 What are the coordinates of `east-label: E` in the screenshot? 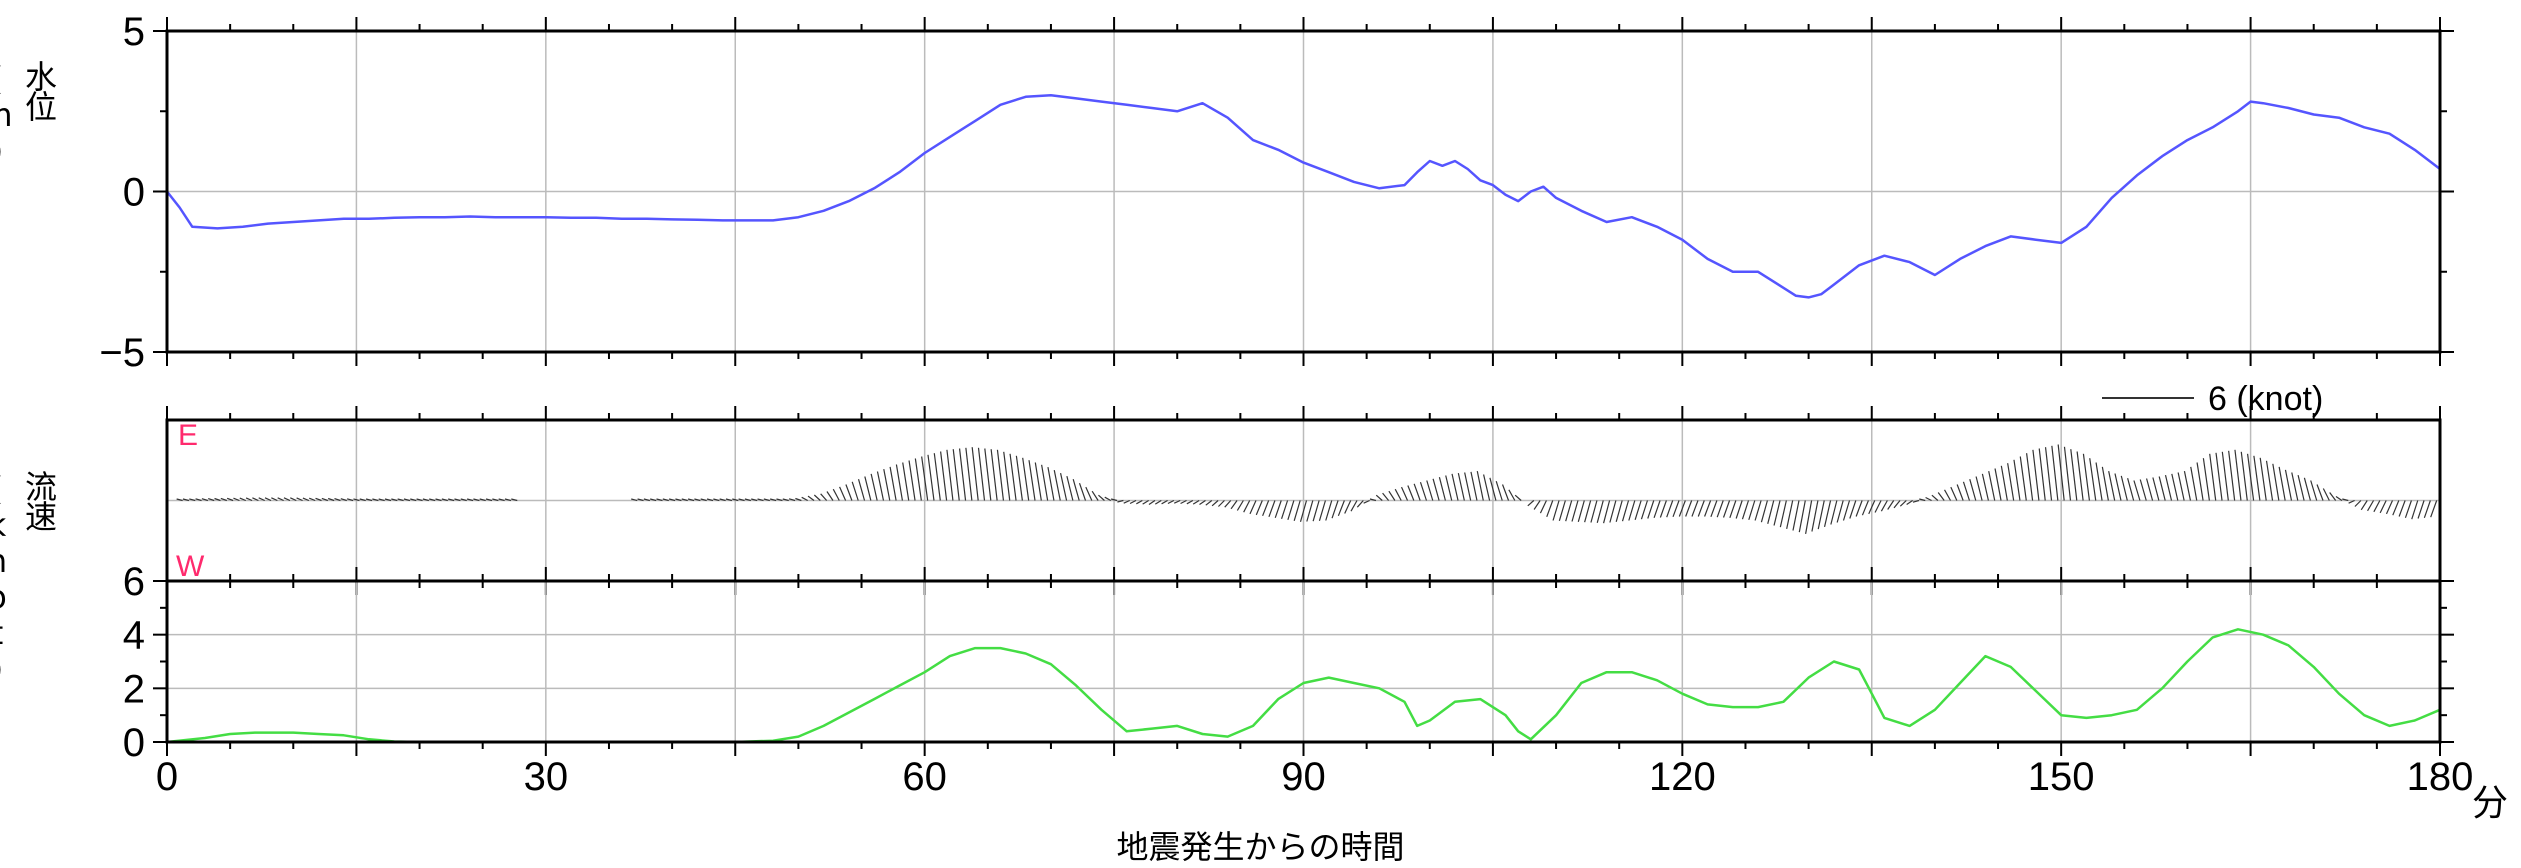 It's located at (188, 435).